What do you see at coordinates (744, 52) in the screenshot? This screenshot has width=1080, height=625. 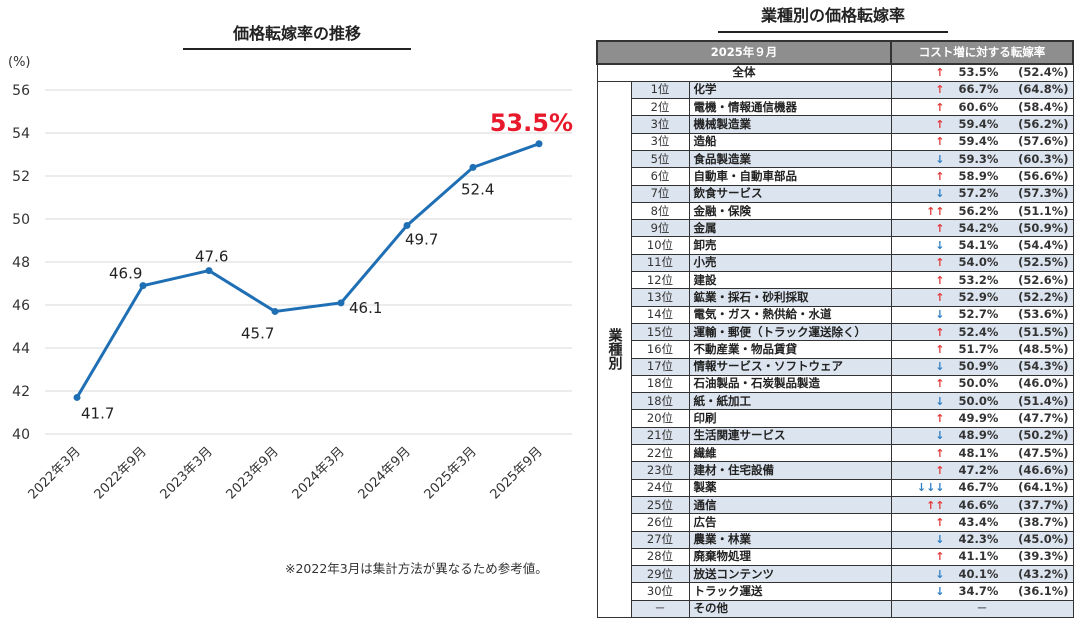 I see `header-period: 2025年９月` at bounding box center [744, 52].